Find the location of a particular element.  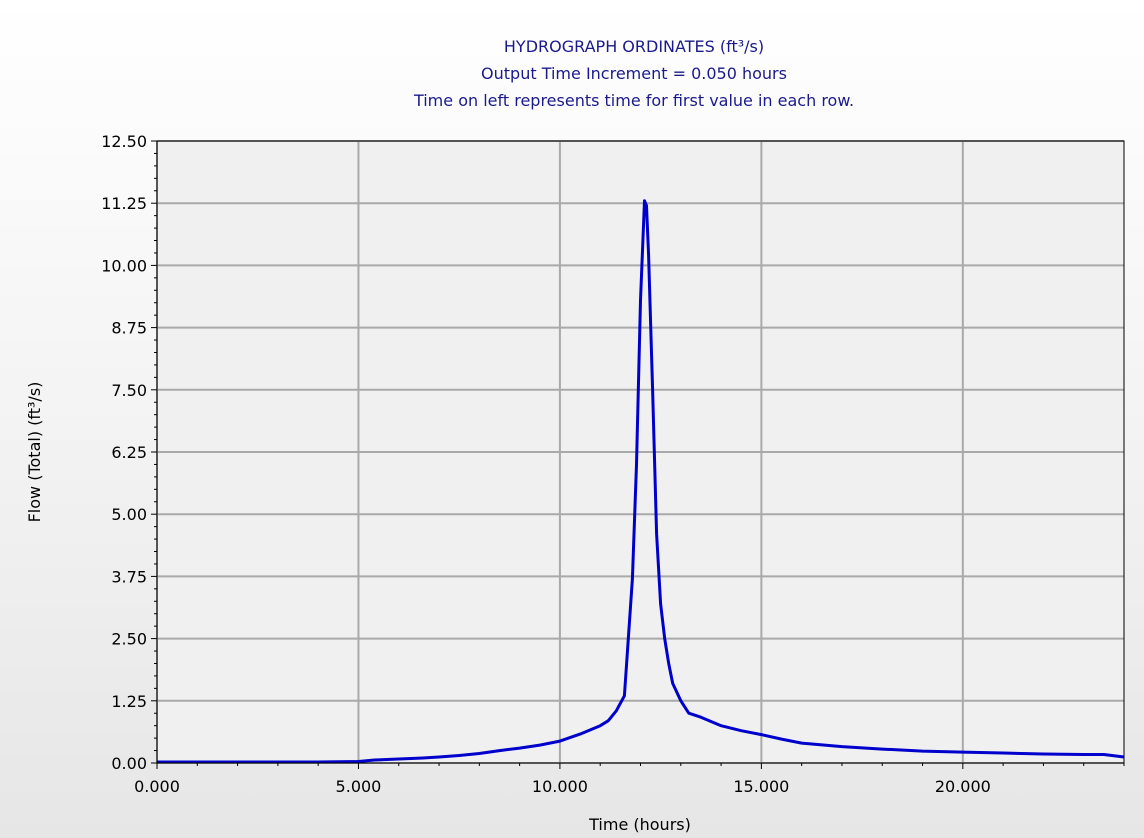

x-axis-ticks: 0.000 5.000 10.000 15.000 20.000 is located at coordinates (629, 779).